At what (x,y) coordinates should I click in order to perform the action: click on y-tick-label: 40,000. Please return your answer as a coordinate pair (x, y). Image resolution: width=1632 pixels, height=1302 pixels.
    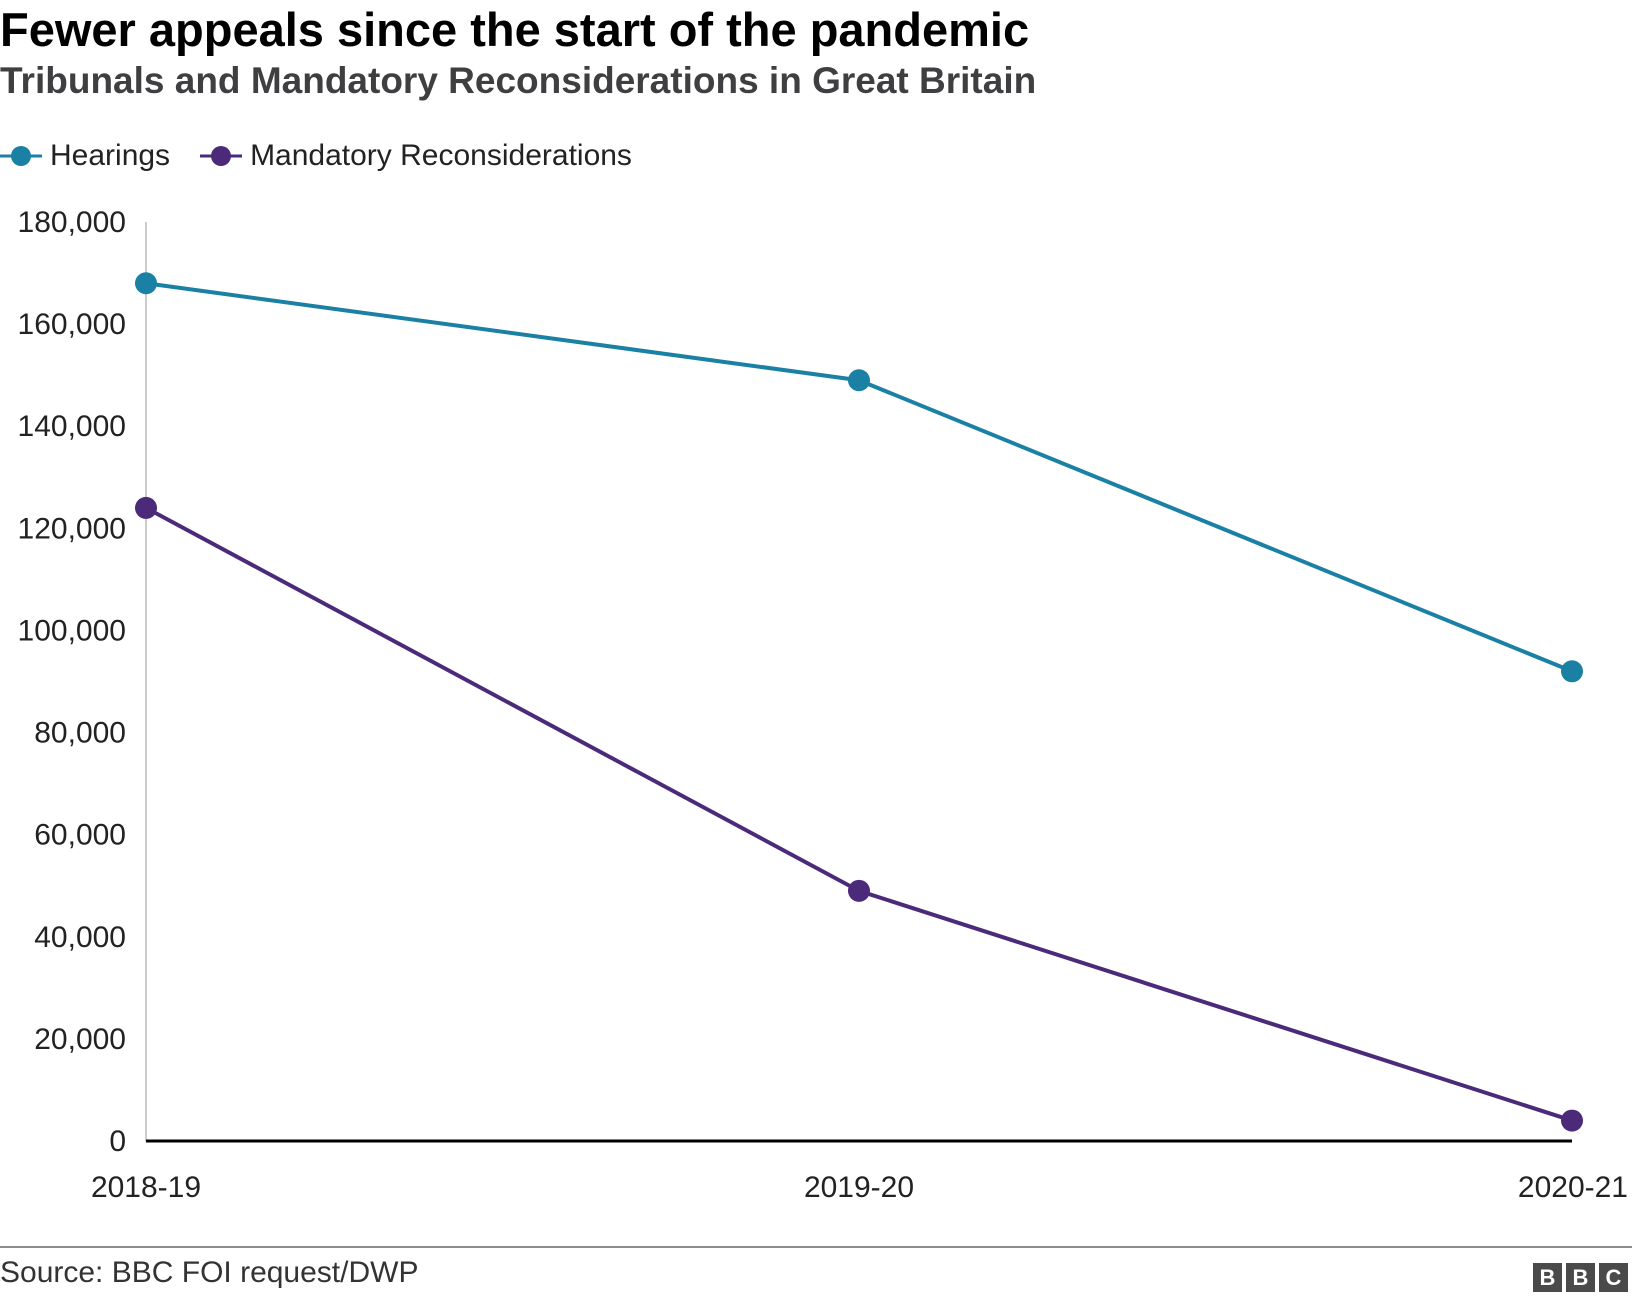
    Looking at the image, I should click on (80, 937).